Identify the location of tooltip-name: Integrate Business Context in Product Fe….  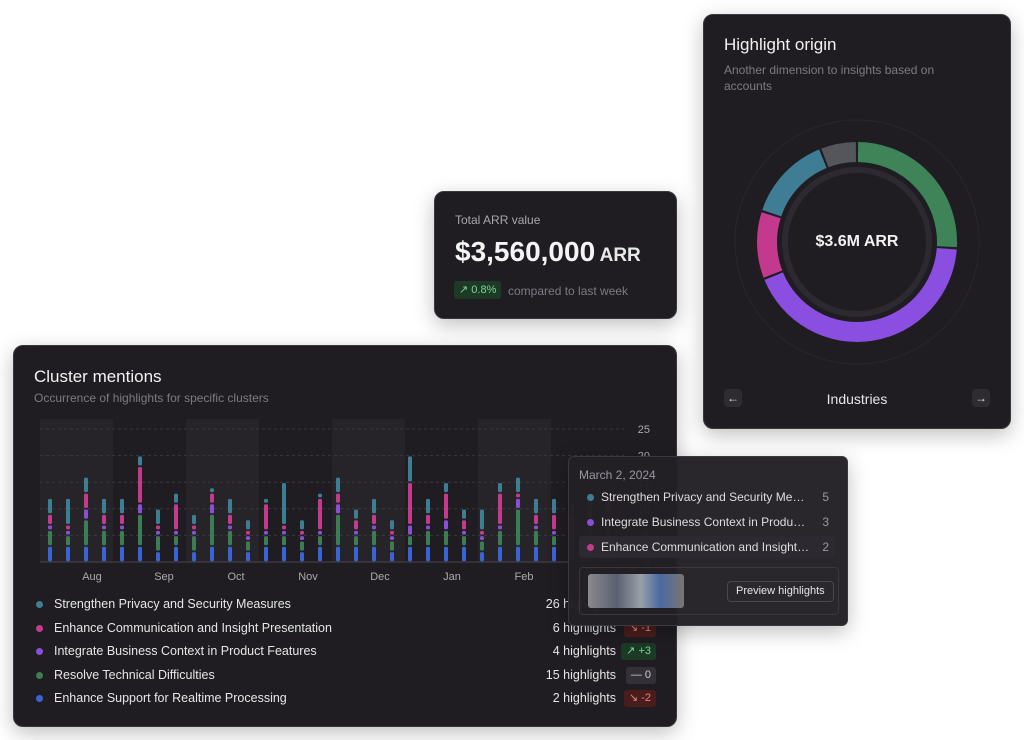
(706, 522).